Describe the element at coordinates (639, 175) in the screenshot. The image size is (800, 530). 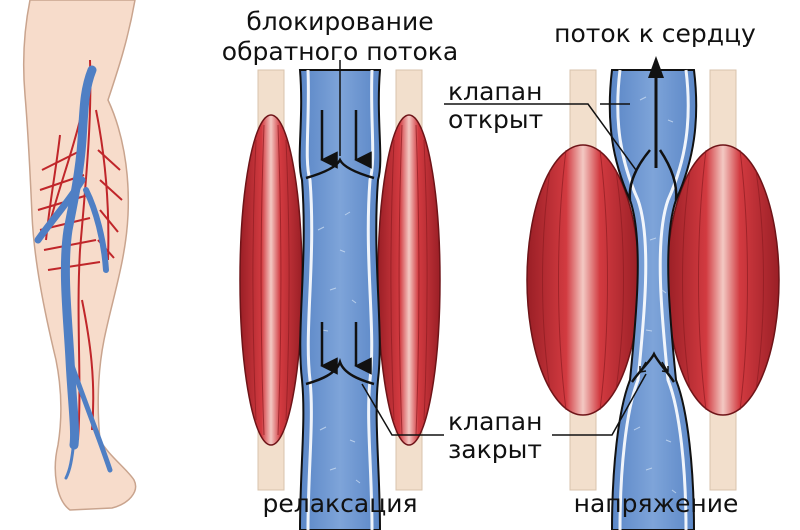
I see `valve-open-left` at that location.